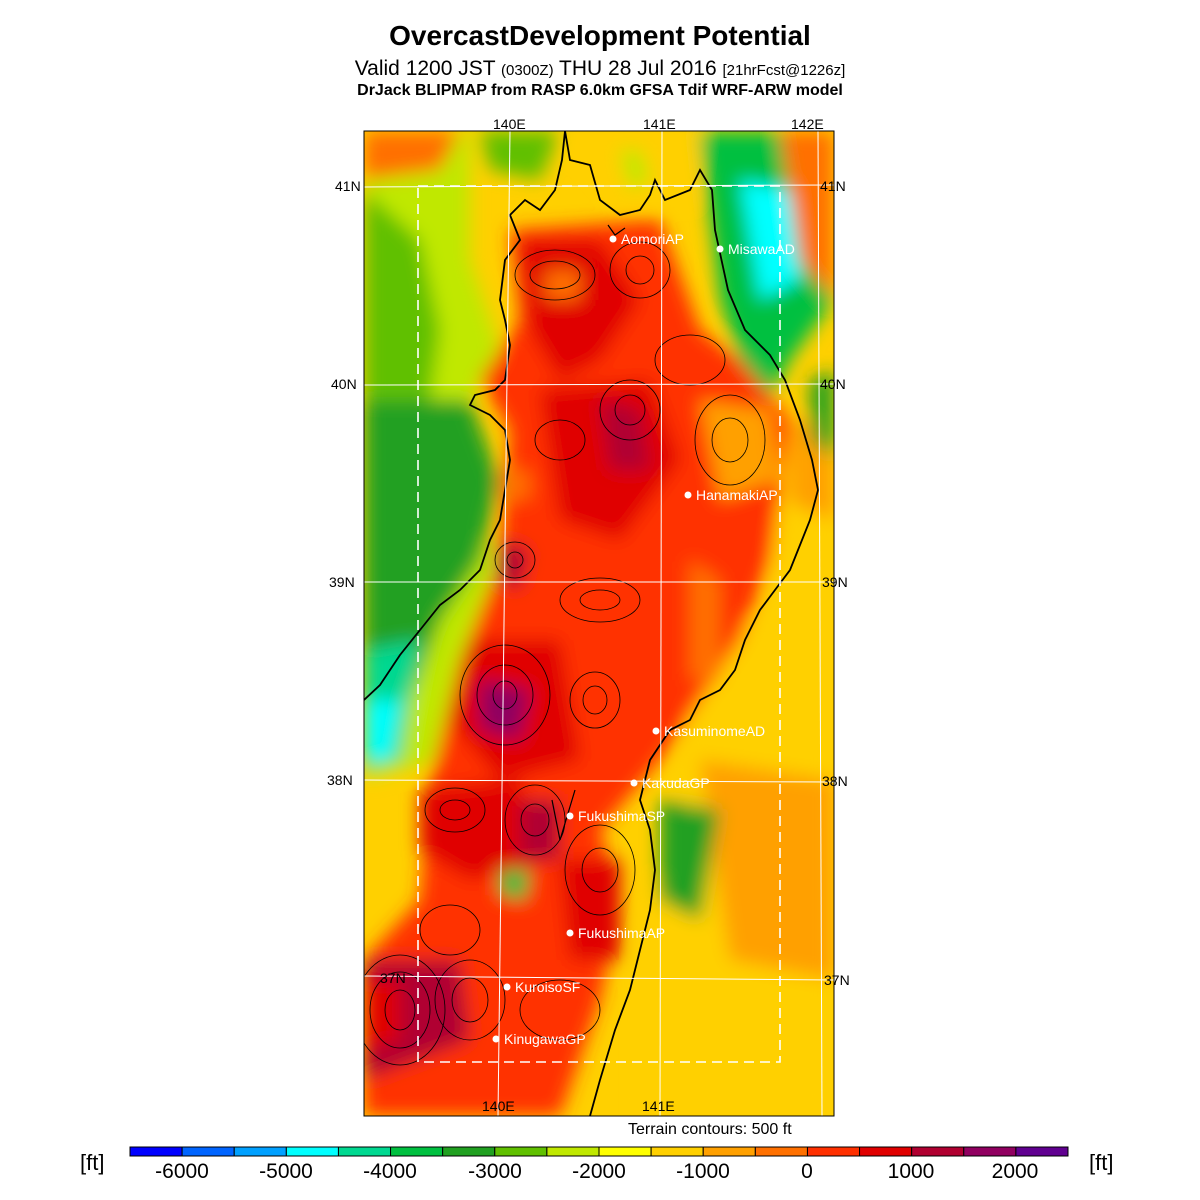 The width and height of the screenshot is (1200, 1200). What do you see at coordinates (621, 816) in the screenshot?
I see `station-label-fukushima-sp: FukushimaSP` at bounding box center [621, 816].